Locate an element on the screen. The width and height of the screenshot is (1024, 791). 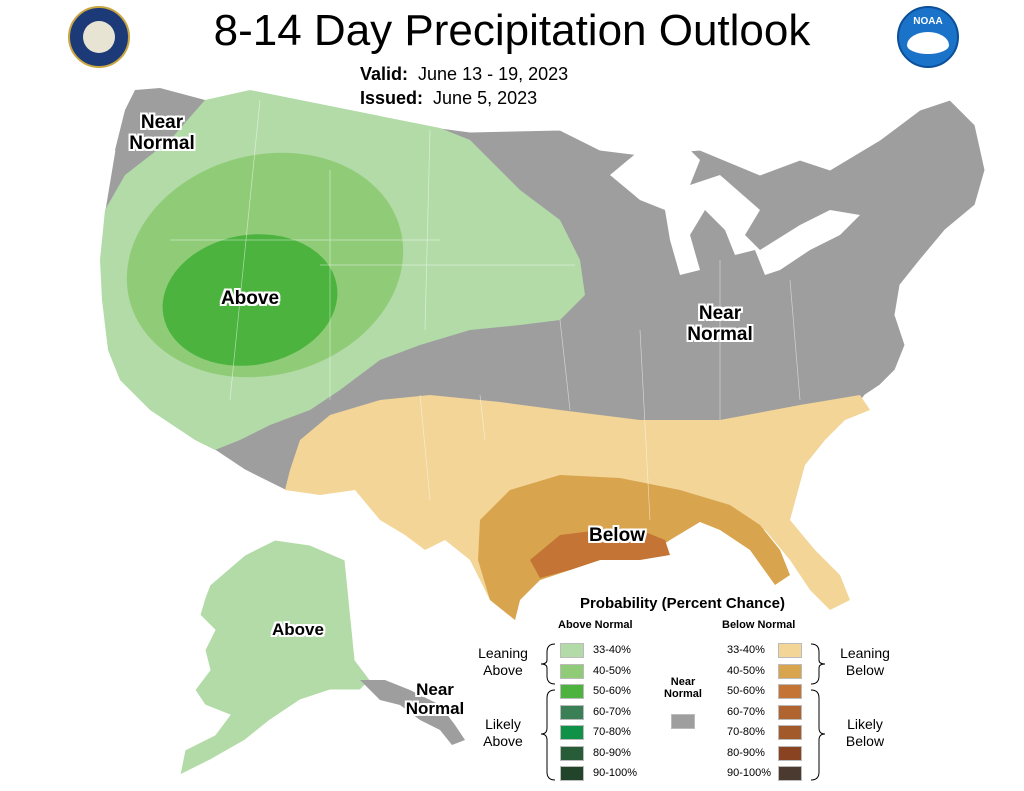
legend-below-label: 80-90% is located at coordinates (746, 752).